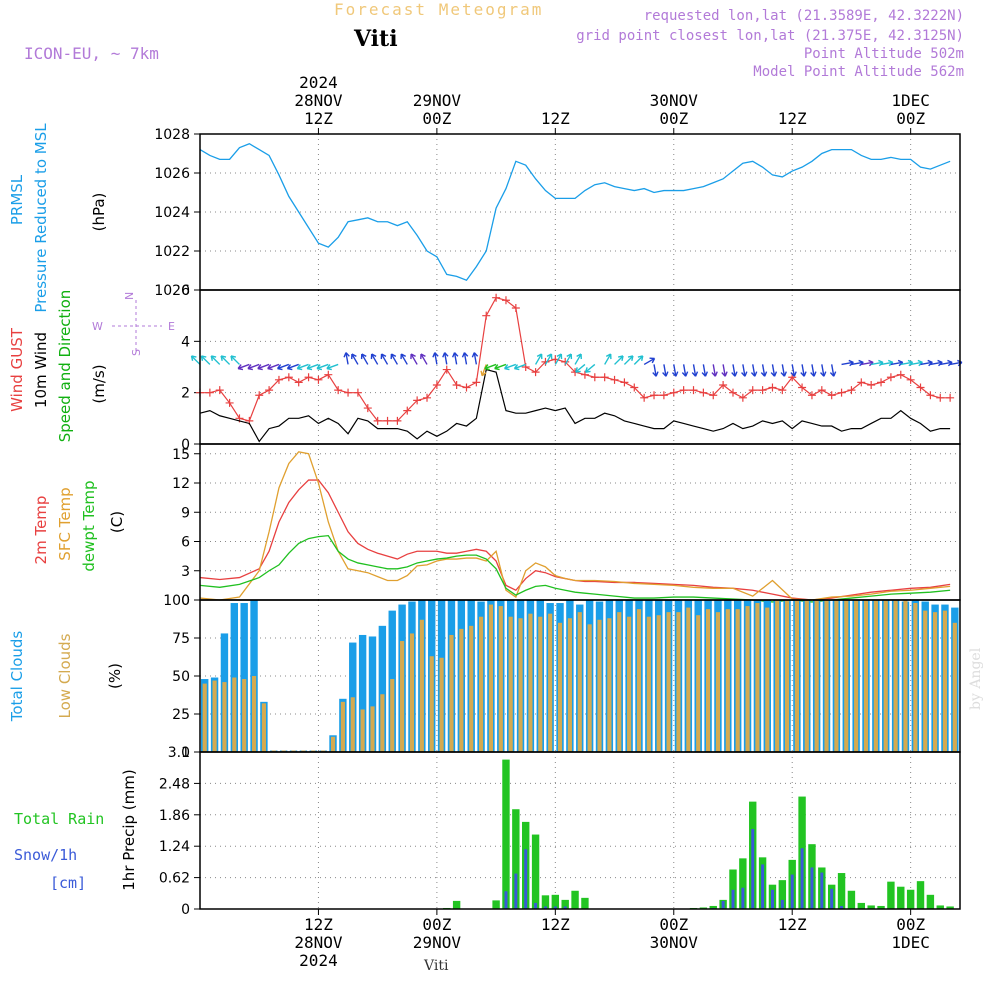 The width and height of the screenshot is (1000, 1000). Describe the element at coordinates (181, 455) in the screenshot. I see `y-tick-label: 15` at that location.